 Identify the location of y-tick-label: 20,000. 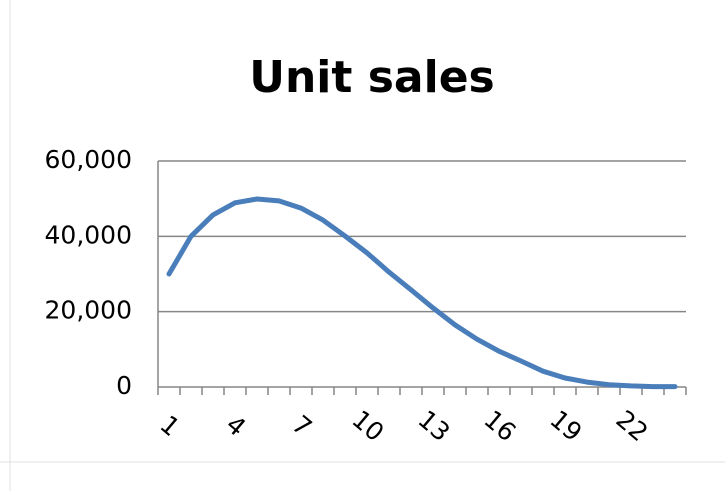
(88, 310).